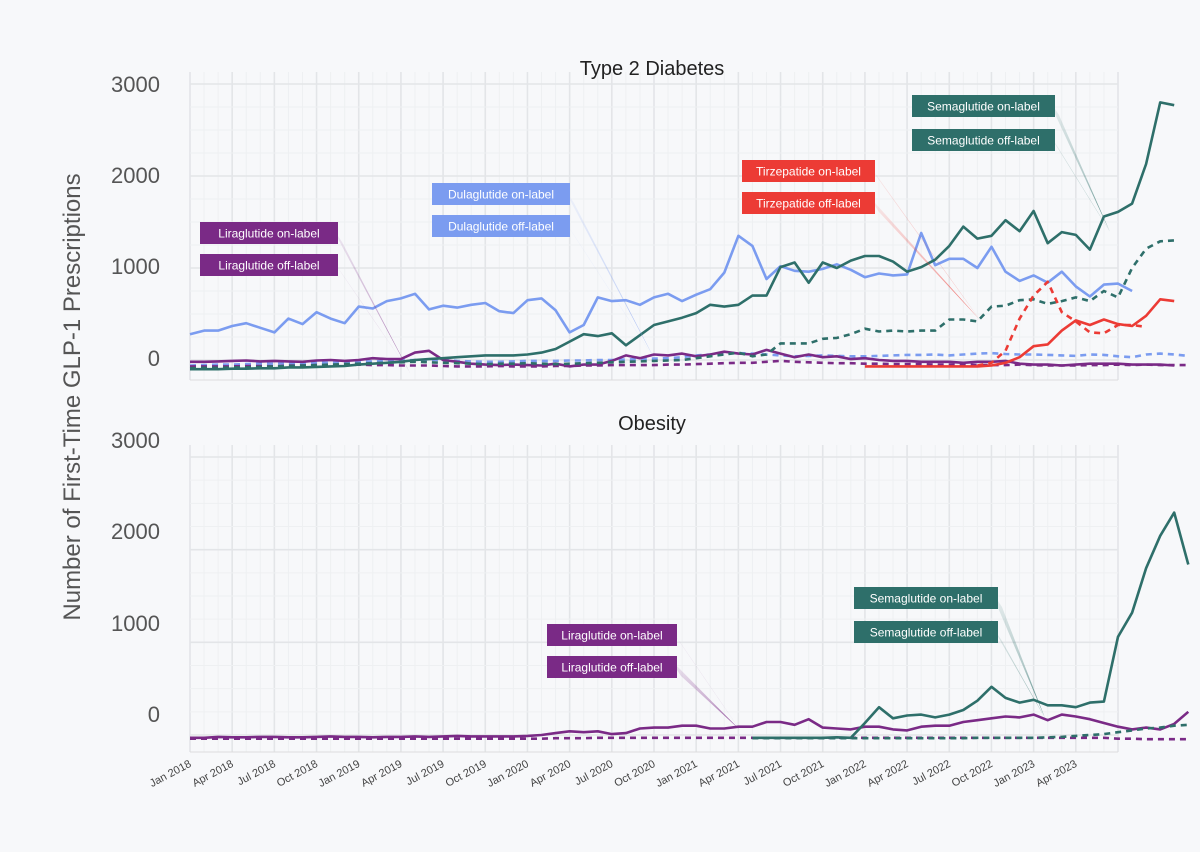 This screenshot has height=852, width=1200. I want to click on x-tick-label: Oct 2022, so click(972, 774).